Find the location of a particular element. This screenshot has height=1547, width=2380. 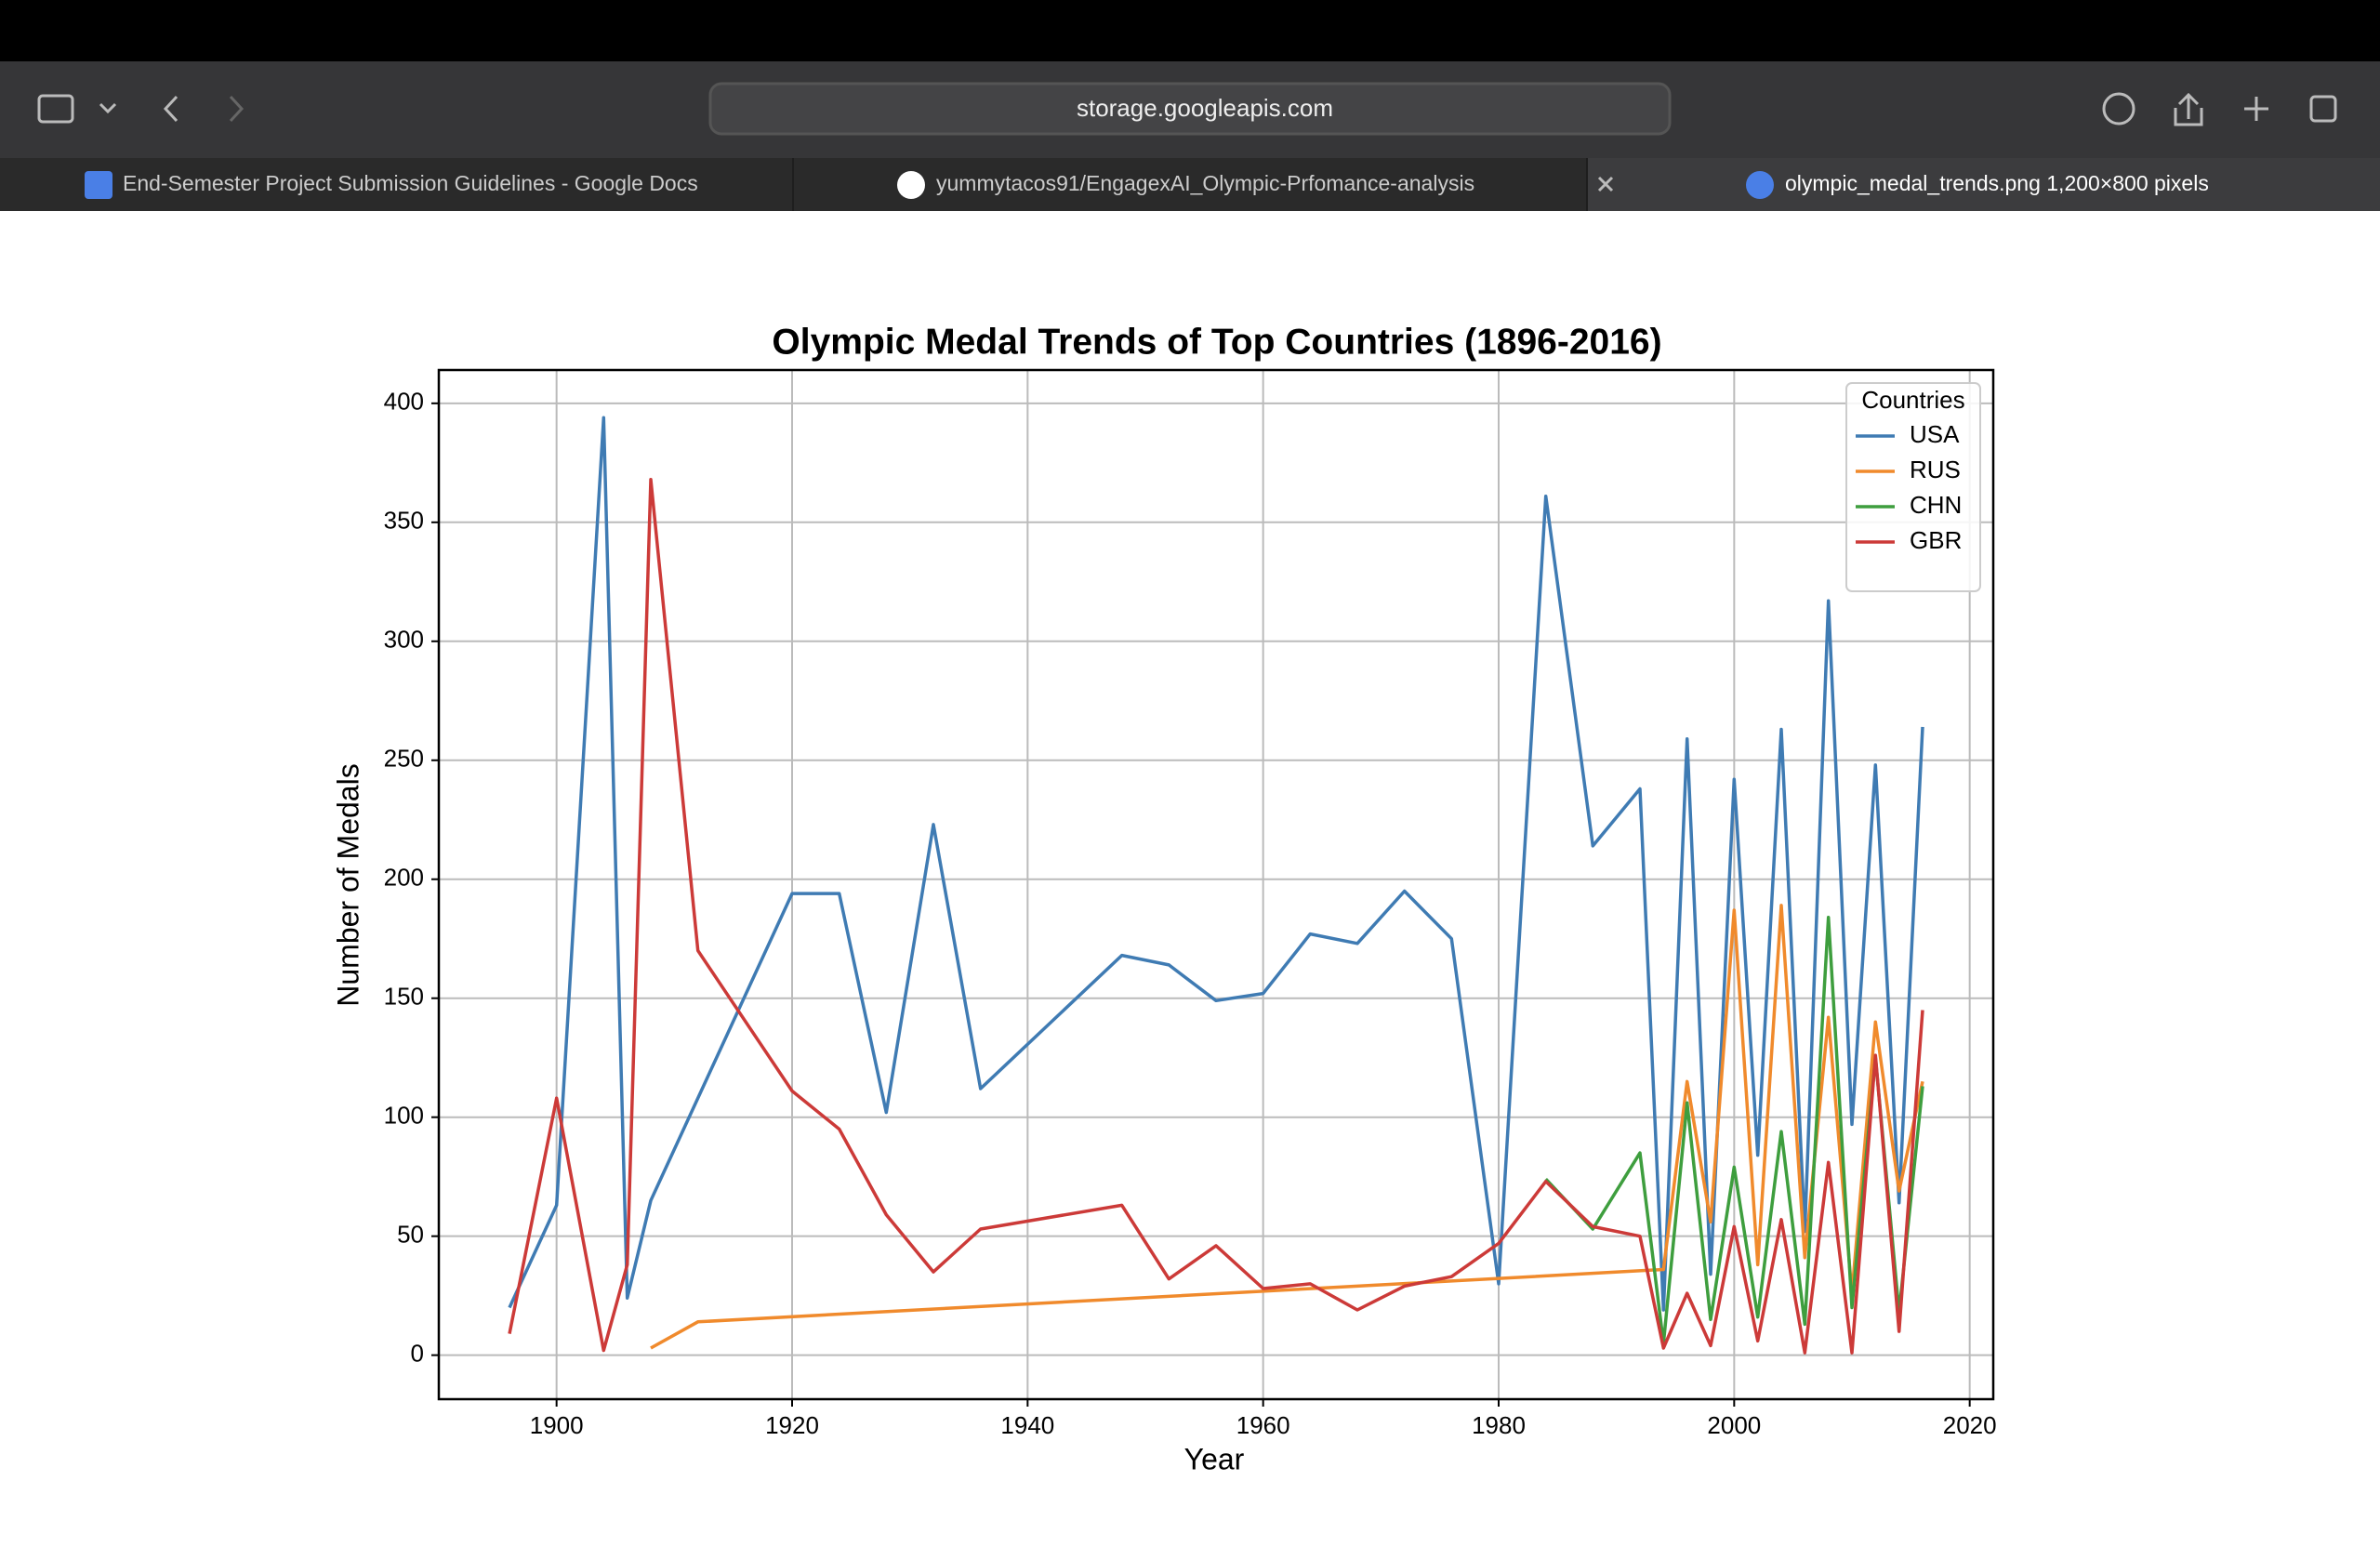

y-axis-label: Number of Medals is located at coordinates (347, 884).